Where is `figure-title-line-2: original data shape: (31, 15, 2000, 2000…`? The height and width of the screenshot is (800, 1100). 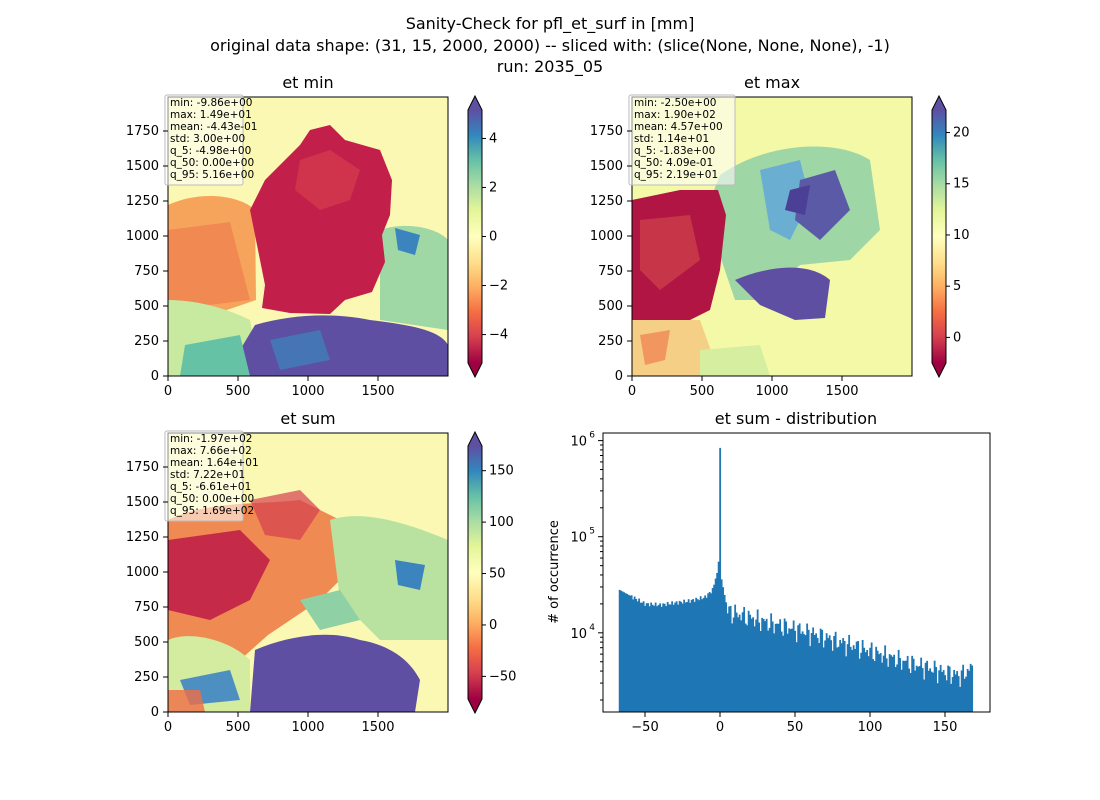
figure-title-line-2: original data shape: (31, 15, 2000, 2000… is located at coordinates (550, 45).